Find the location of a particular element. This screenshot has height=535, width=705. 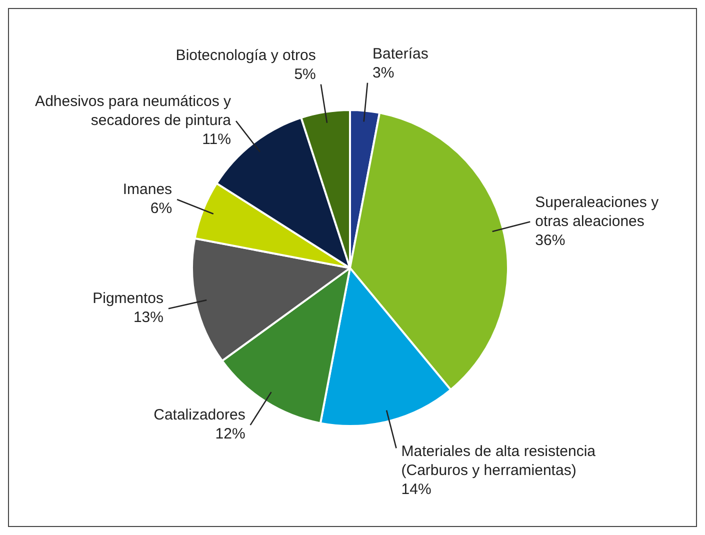

data-label: 12% is located at coordinates (230, 434).